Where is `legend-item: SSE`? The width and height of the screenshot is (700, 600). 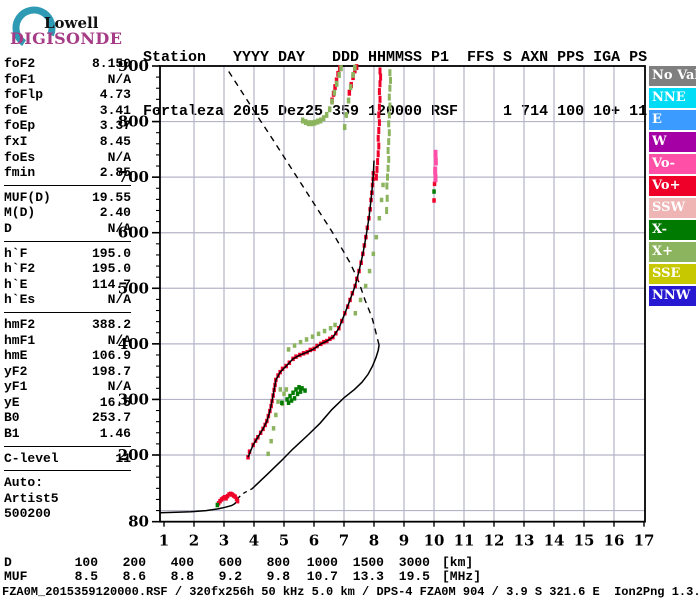 legend-item: SSE is located at coordinates (672, 274).